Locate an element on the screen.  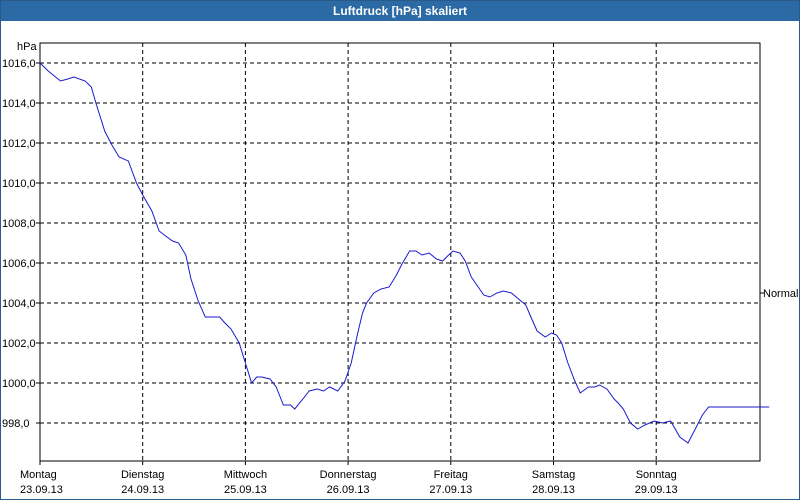
x-tick-day-label: Sonntag is located at coordinates (656, 475).